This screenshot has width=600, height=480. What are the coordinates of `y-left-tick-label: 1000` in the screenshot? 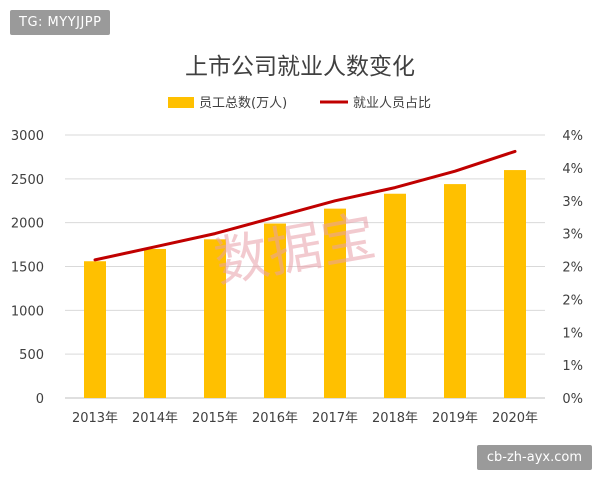 It's located at (27, 311).